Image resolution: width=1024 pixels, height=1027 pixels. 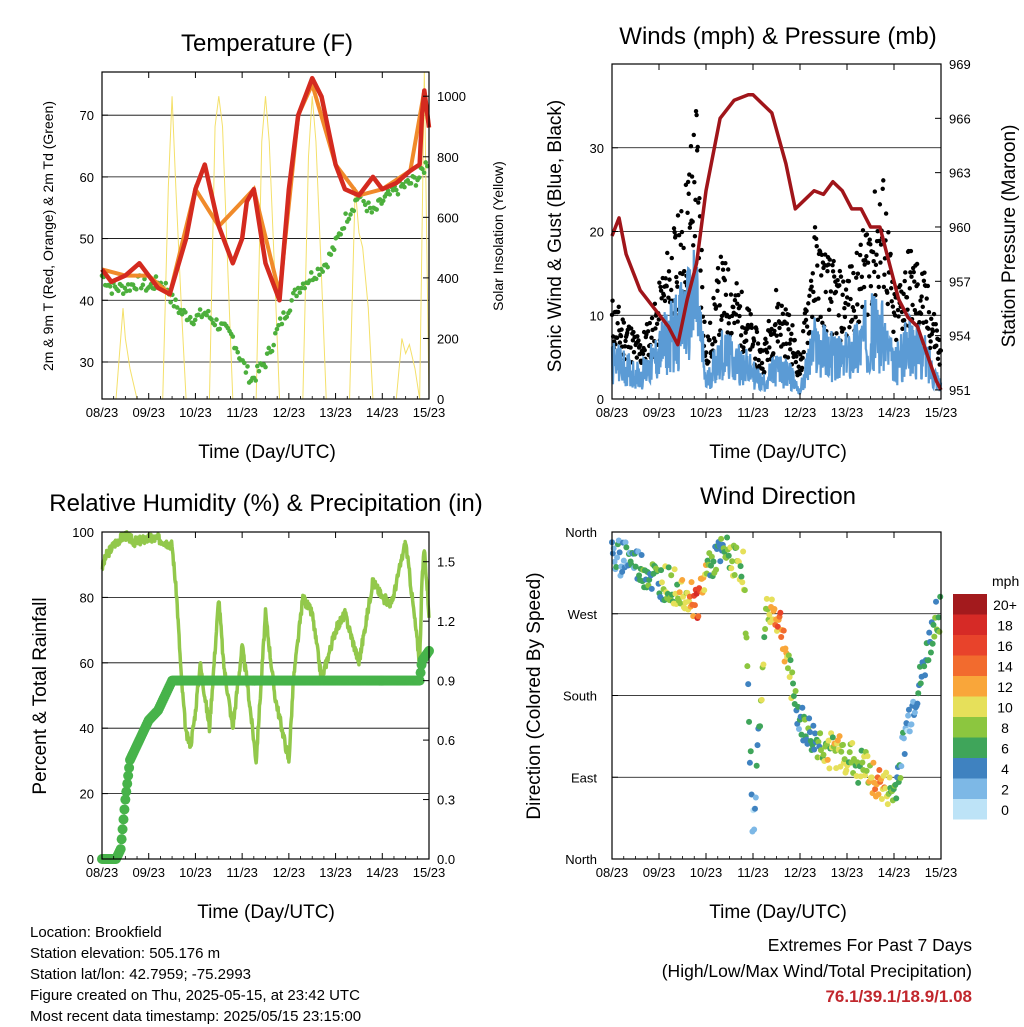 What do you see at coordinates (429, 872) in the screenshot?
I see `x-tick-label: 15/23` at bounding box center [429, 872].